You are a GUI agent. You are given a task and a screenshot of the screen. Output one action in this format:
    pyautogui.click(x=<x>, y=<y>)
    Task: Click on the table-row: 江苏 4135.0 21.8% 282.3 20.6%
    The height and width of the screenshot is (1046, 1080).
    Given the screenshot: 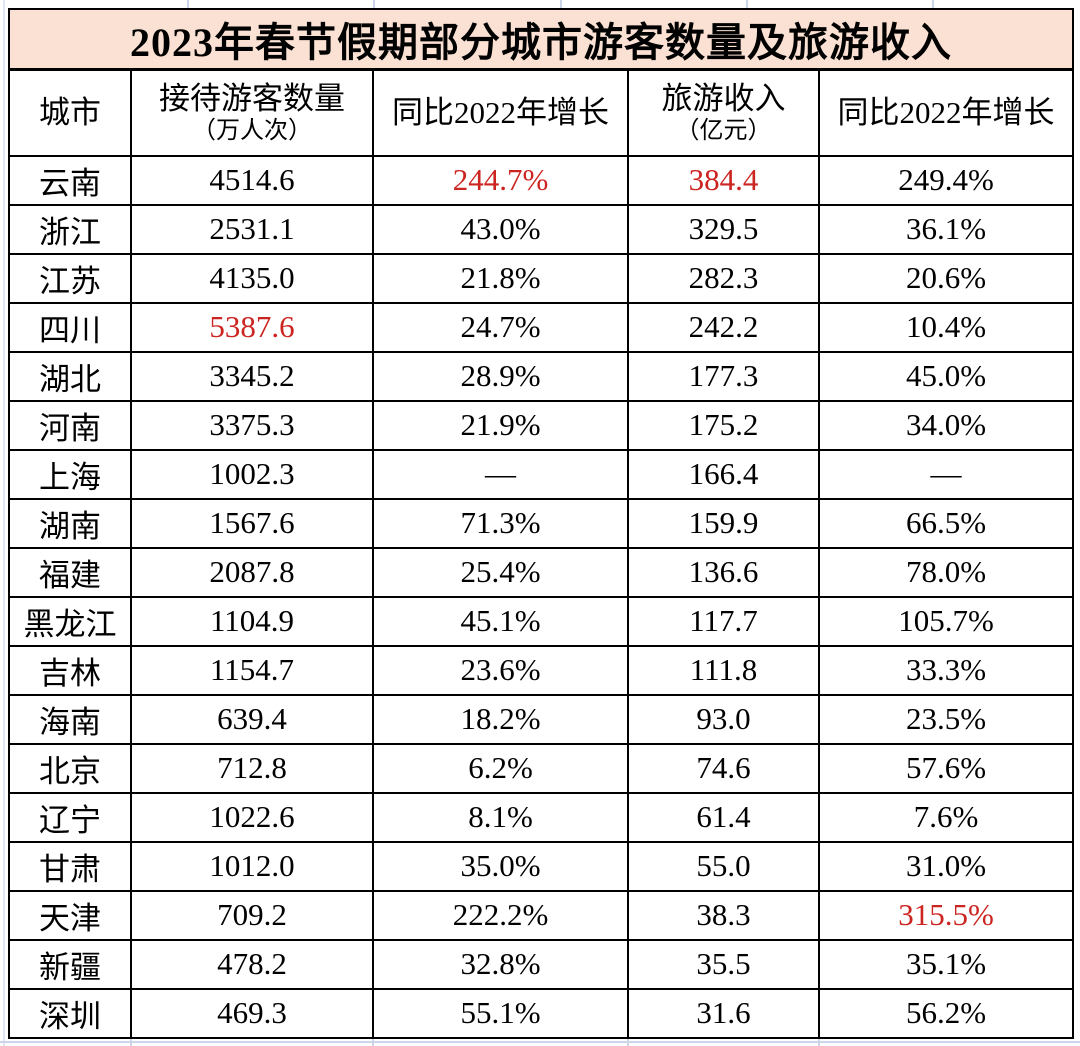 What is the action you would take?
    pyautogui.click(x=541, y=278)
    